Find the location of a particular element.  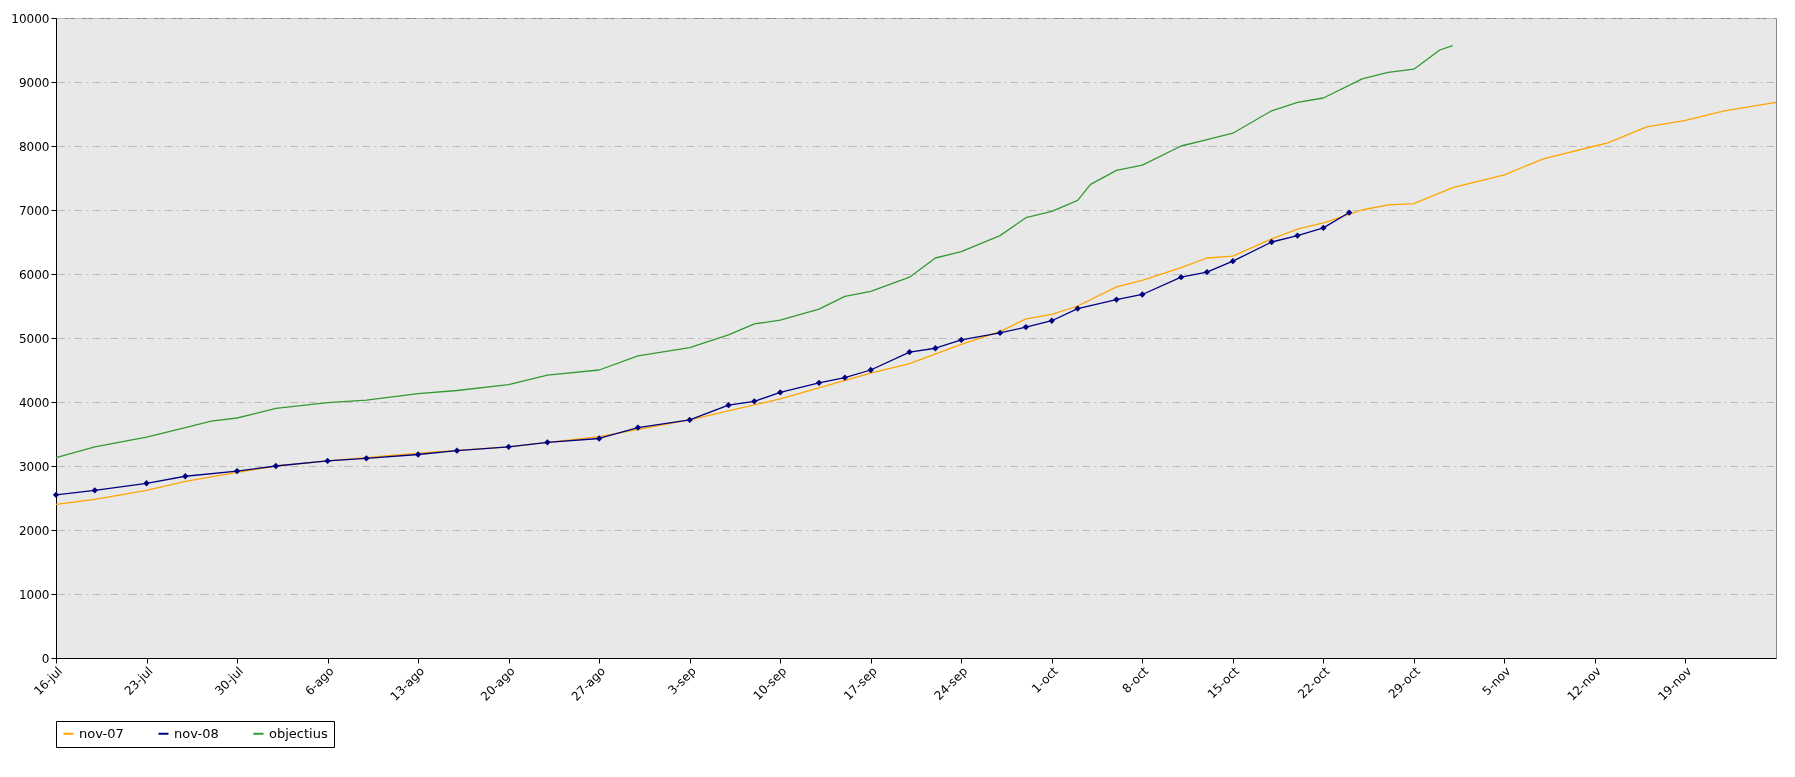

y-tick-label: 4000 is located at coordinates (34, 402).